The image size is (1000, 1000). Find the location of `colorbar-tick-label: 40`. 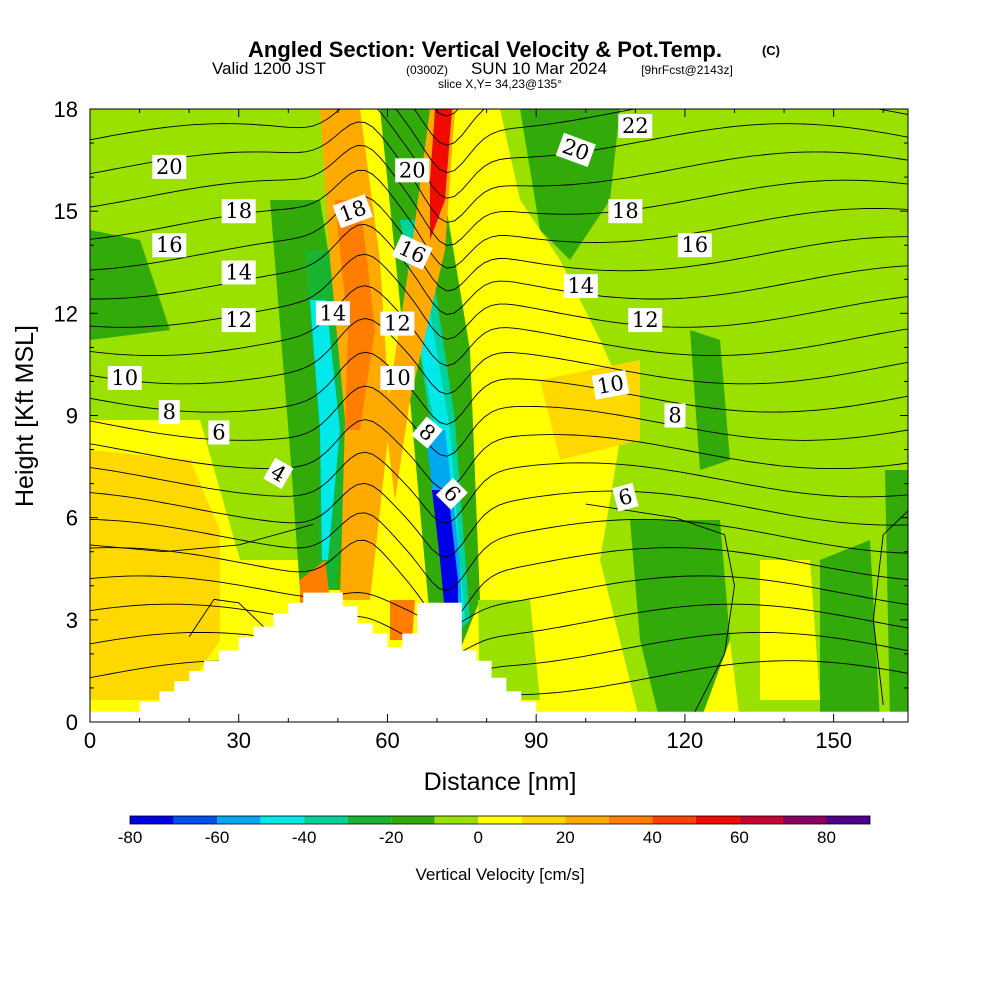

colorbar-tick-label: 40 is located at coordinates (652, 837).